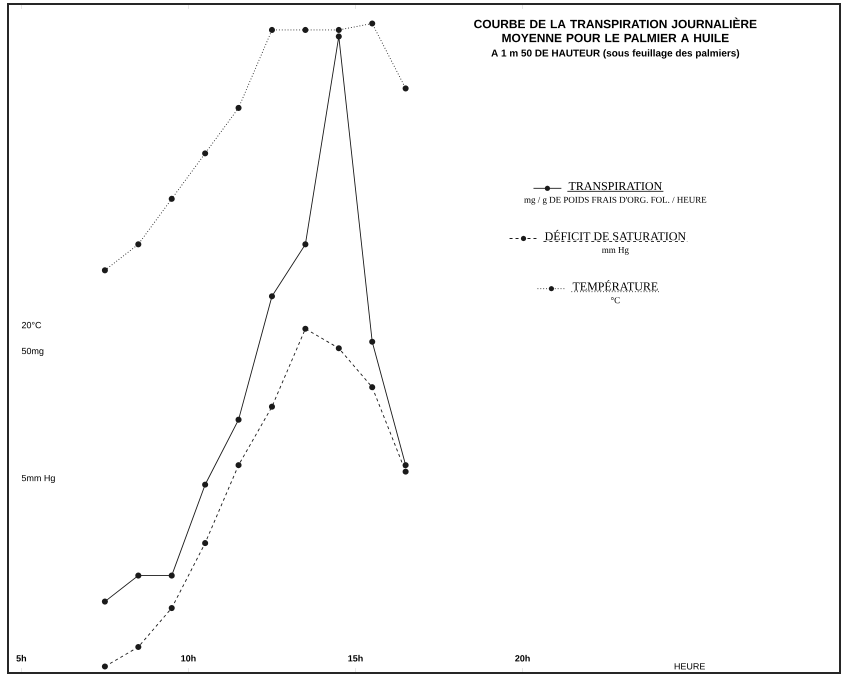 Image resolution: width=845 pixels, height=676 pixels. What do you see at coordinates (615, 300) in the screenshot?
I see `annotation: °C` at bounding box center [615, 300].